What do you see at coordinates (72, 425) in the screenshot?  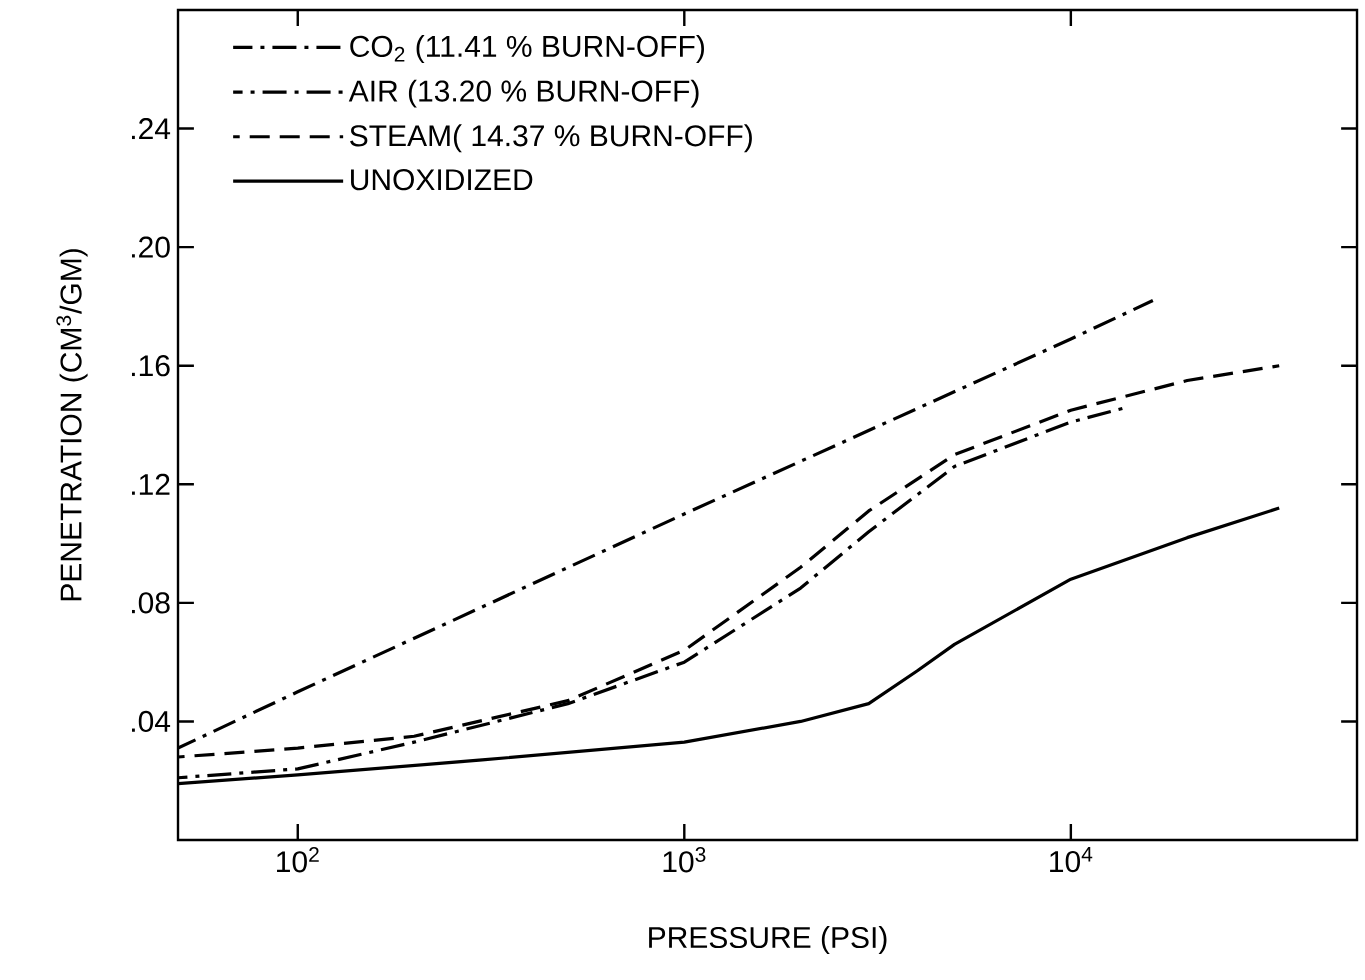 I see `y-axis-title: PENETRATION (CM$^{3}$/GM)` at bounding box center [72, 425].